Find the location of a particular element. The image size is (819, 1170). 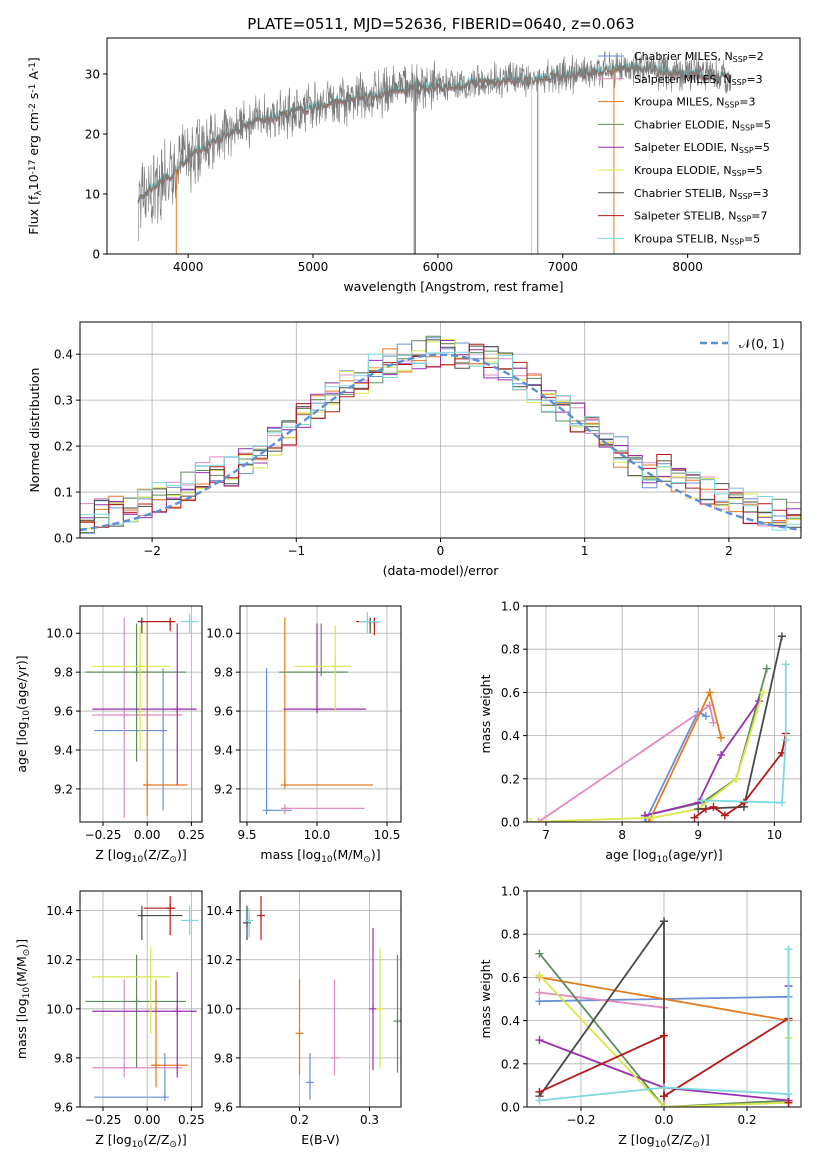

y-axis-label: mass weight is located at coordinates (485, 998).